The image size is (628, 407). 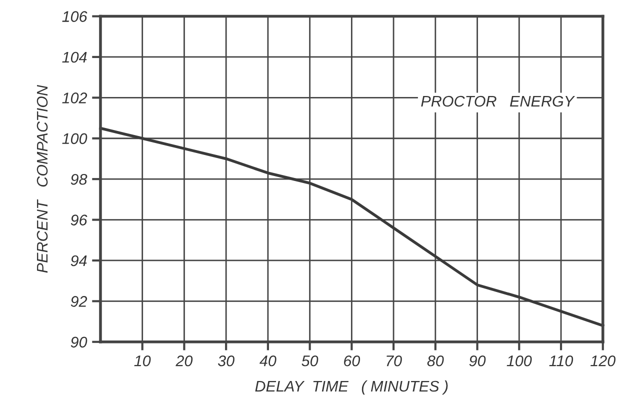 What do you see at coordinates (268, 360) in the screenshot?
I see `x-tick-label: 40` at bounding box center [268, 360].